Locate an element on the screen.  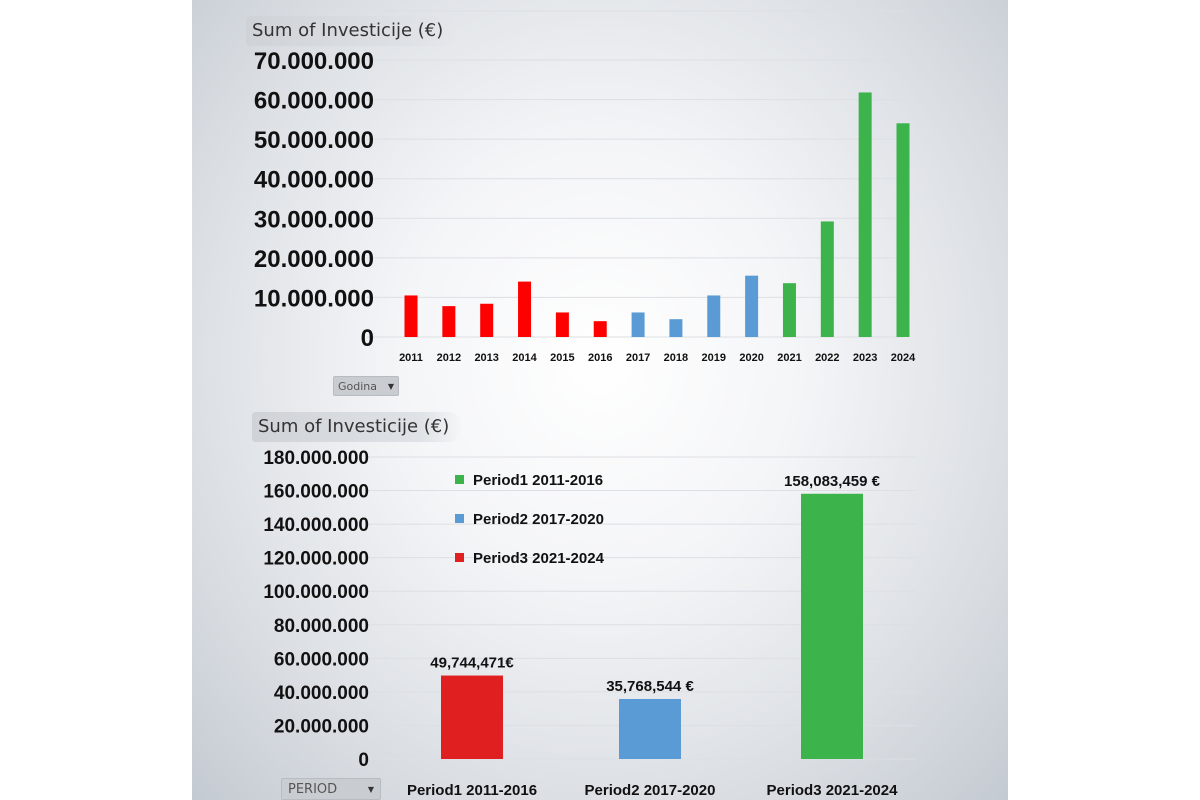
period-filter-label: PERIOD is located at coordinates (313, 789).